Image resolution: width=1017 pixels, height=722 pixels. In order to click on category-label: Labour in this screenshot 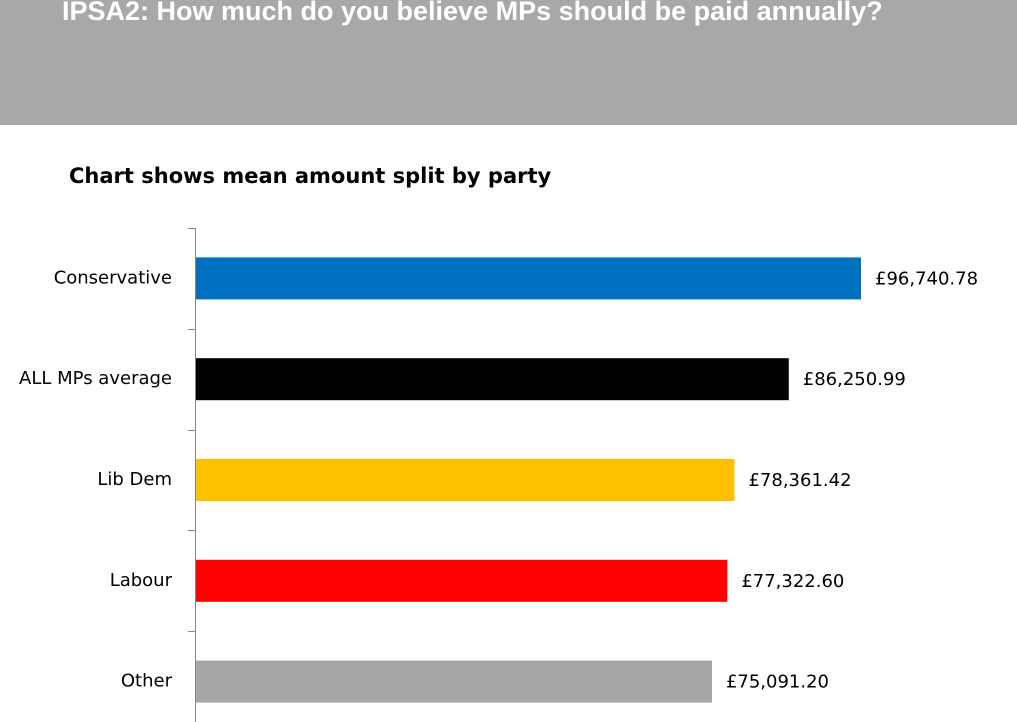, I will do `click(141, 580)`.